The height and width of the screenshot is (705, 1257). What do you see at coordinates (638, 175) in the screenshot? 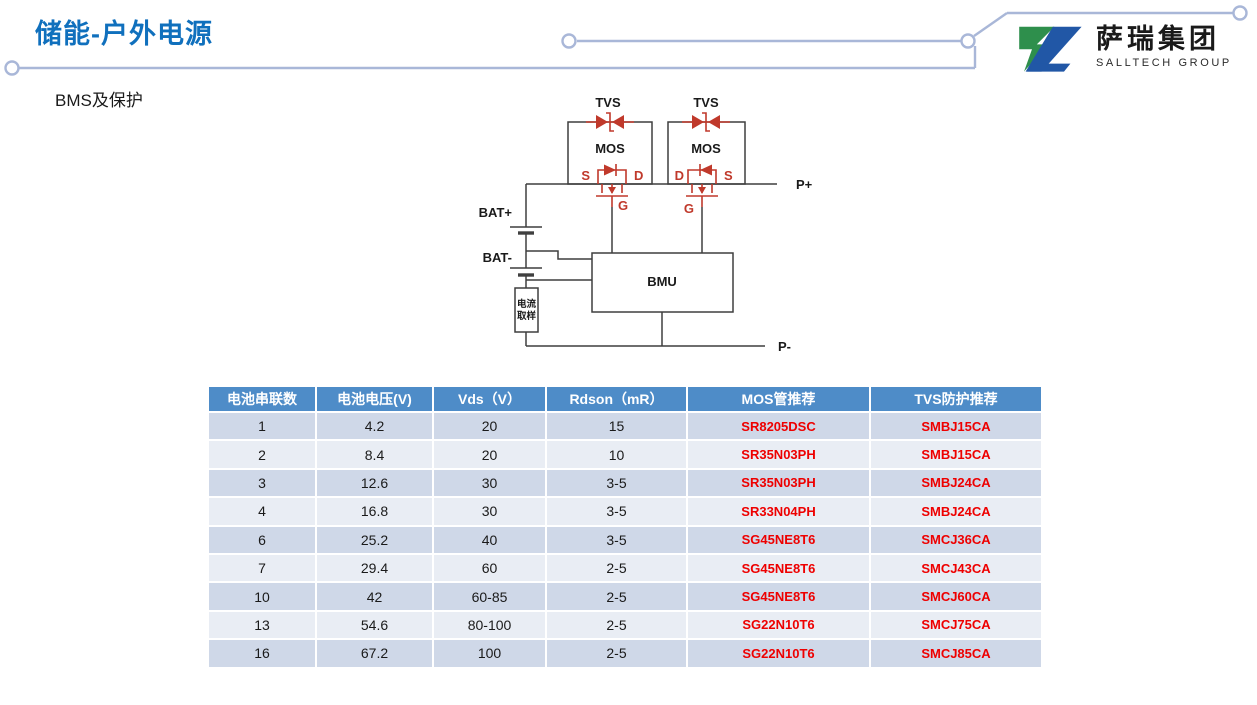
I see `drain-label-left: D` at bounding box center [638, 175].